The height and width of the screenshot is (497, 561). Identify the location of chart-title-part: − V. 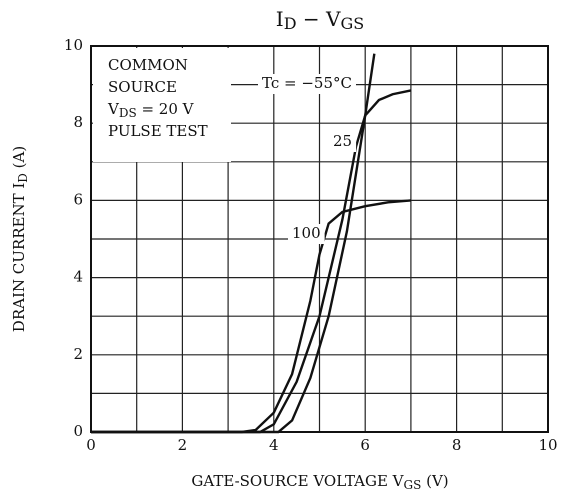
(319, 19).